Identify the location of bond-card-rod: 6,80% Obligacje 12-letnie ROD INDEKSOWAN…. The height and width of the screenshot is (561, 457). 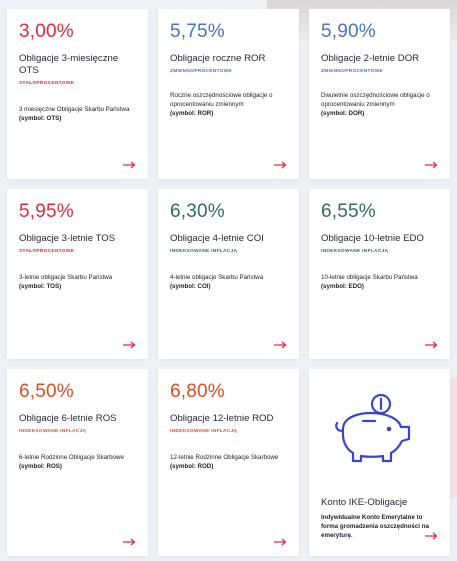
(228, 462).